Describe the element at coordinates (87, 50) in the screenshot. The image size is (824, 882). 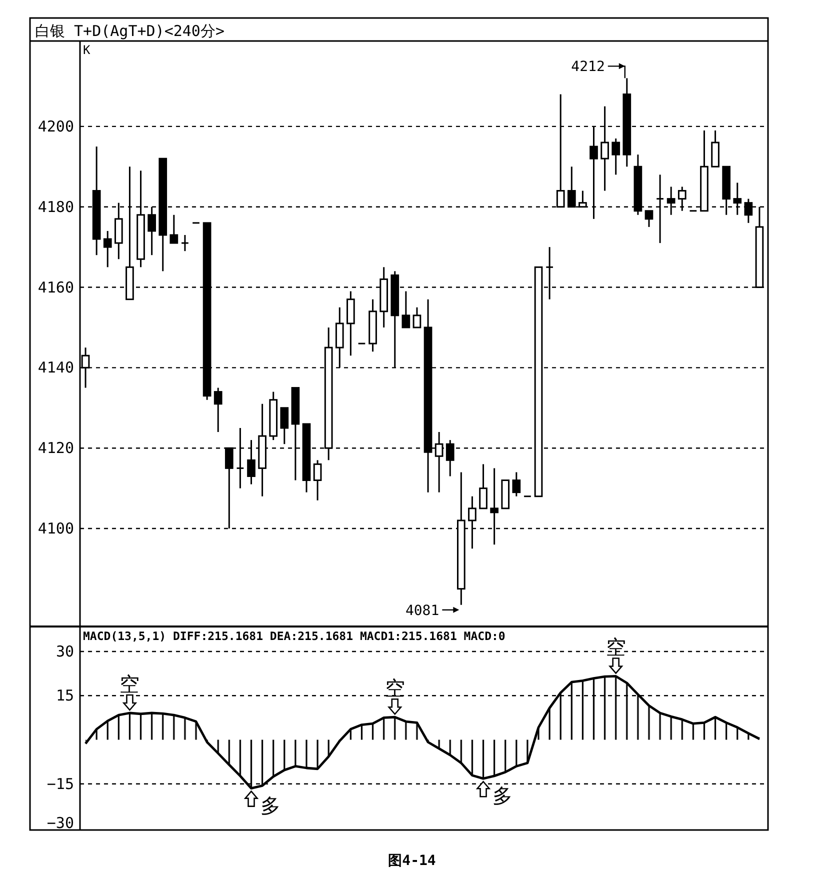
I see `annotation: K` at that location.